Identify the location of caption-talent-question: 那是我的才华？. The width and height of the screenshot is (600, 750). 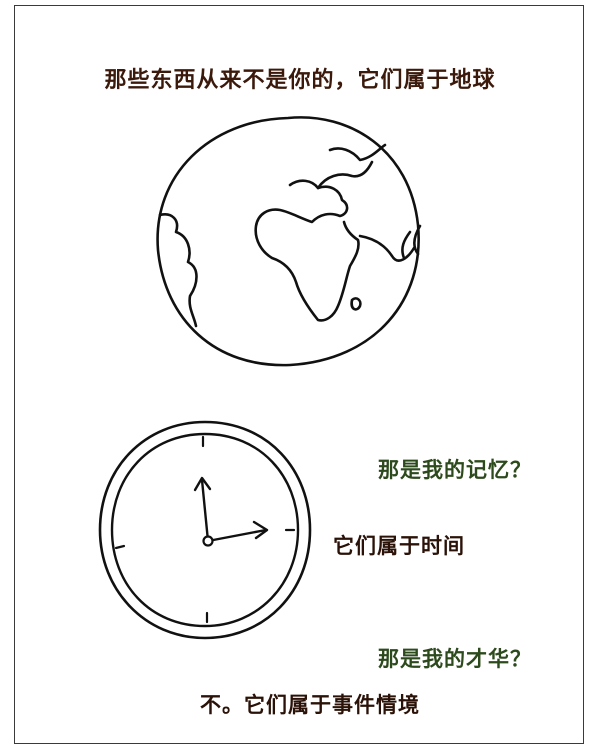
(455, 659).